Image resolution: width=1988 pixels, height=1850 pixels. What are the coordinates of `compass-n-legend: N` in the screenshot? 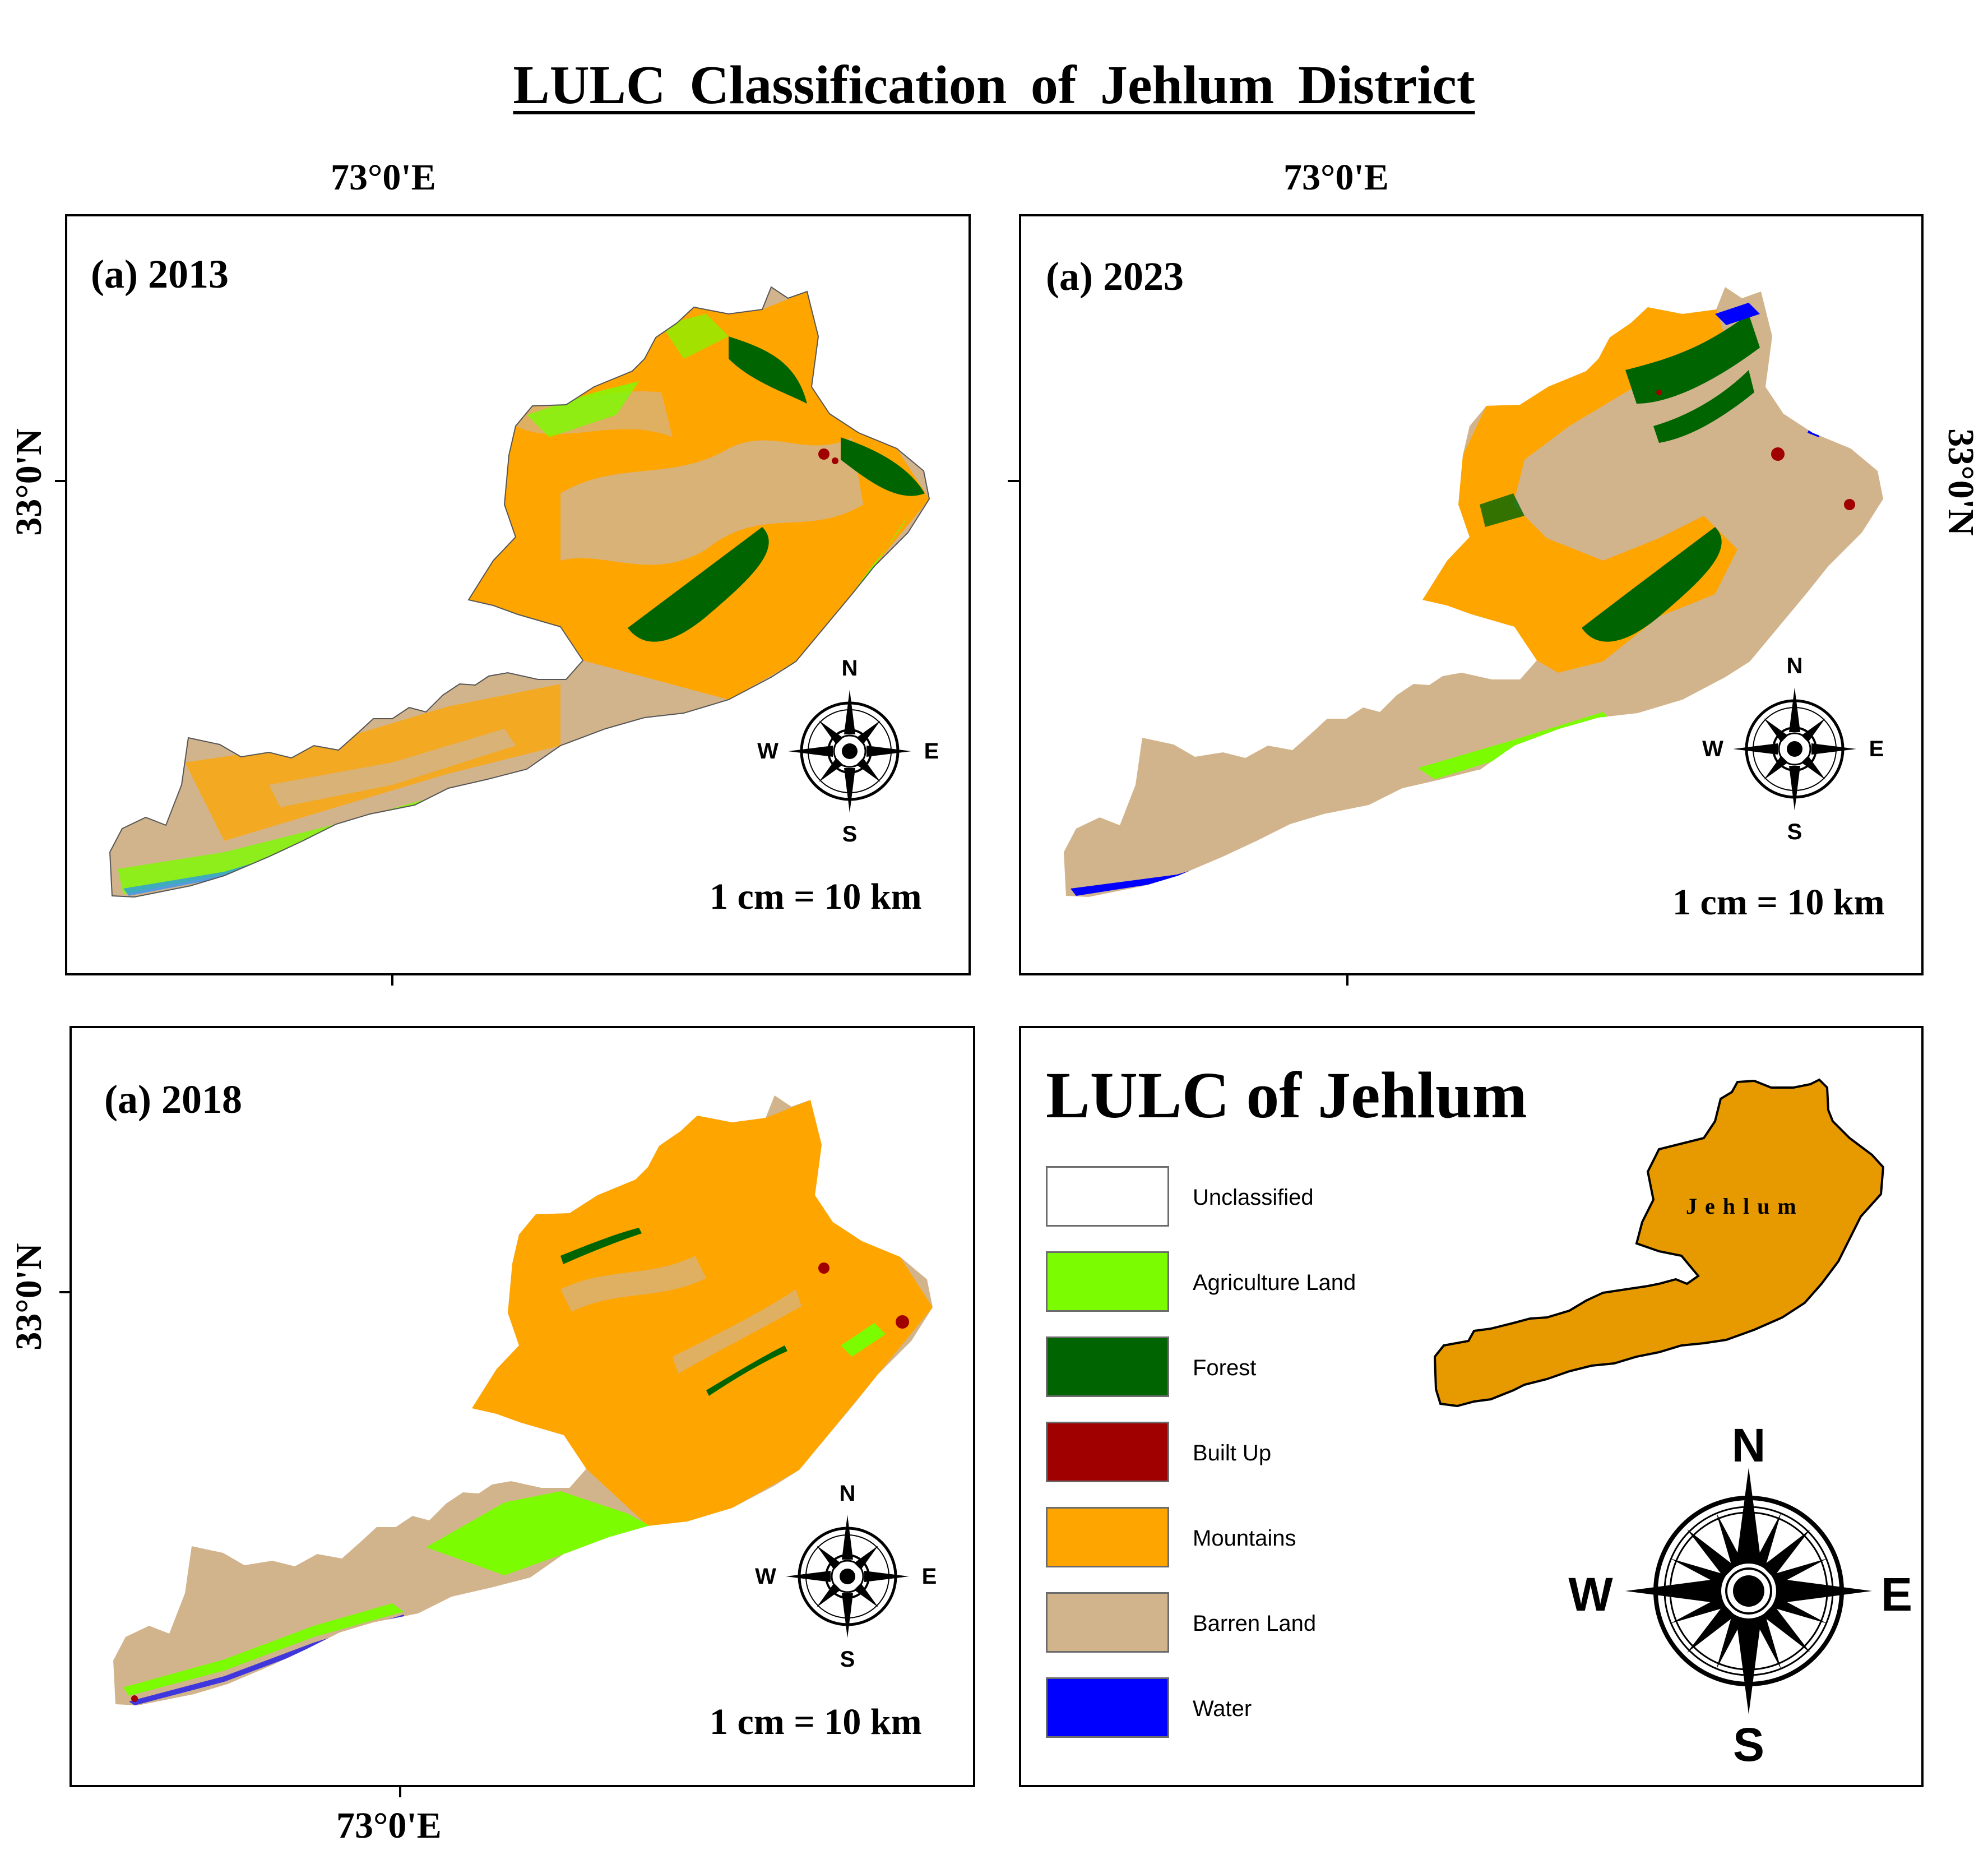 It's located at (1748, 1445).